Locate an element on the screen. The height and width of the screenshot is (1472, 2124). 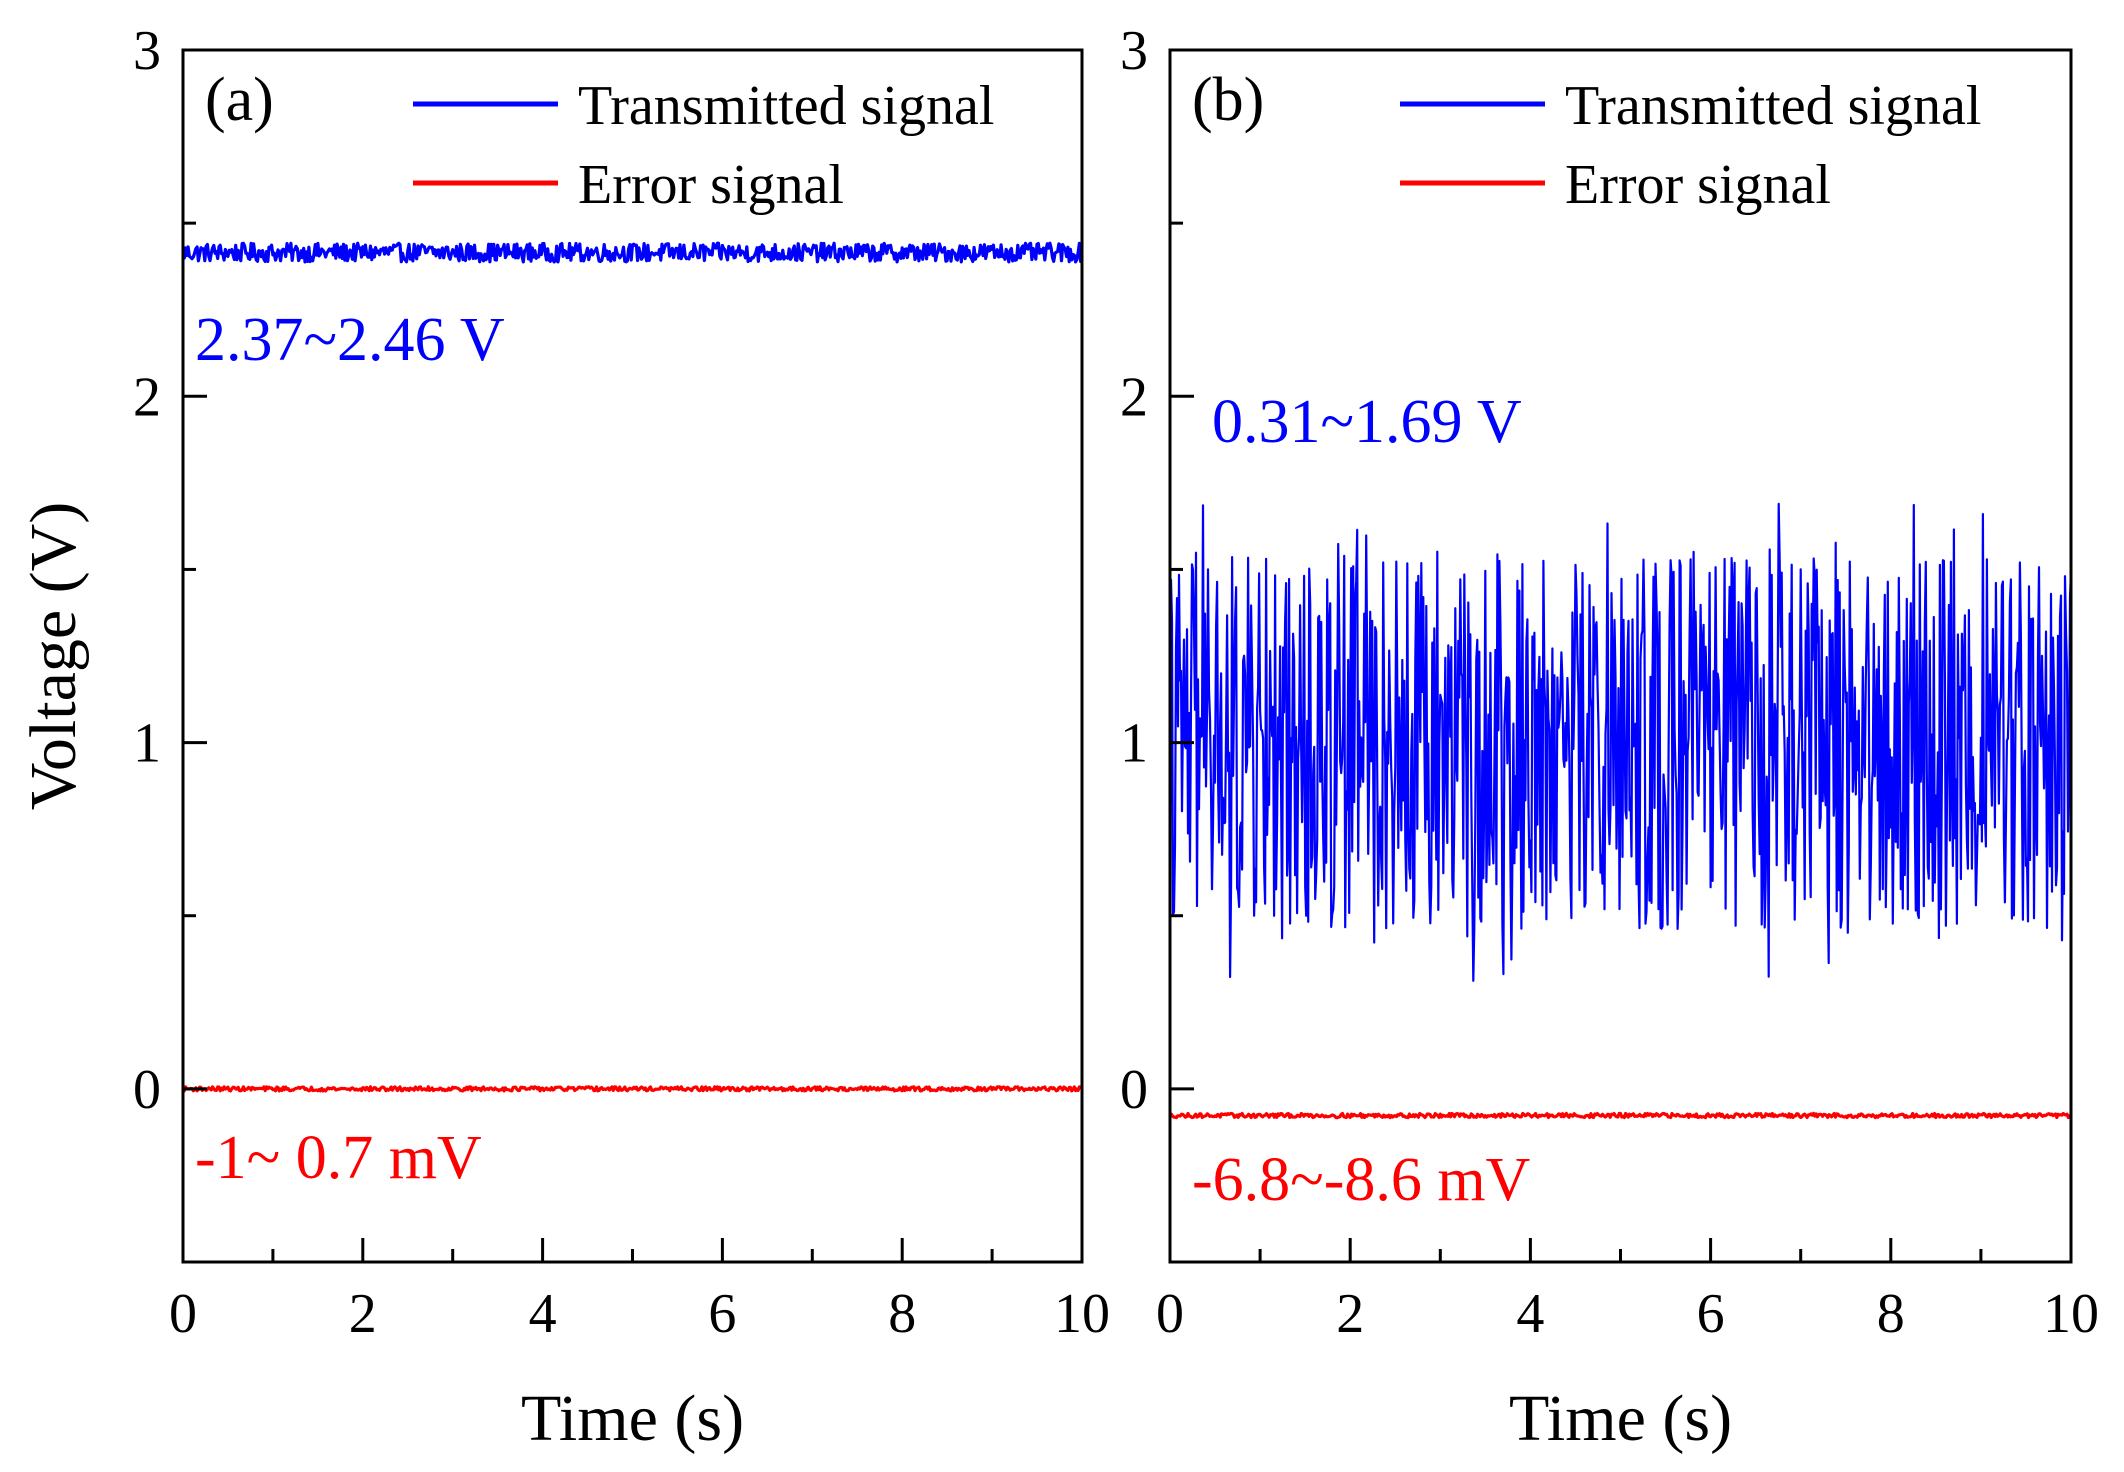
panel-label: (b) is located at coordinates (1228, 100).